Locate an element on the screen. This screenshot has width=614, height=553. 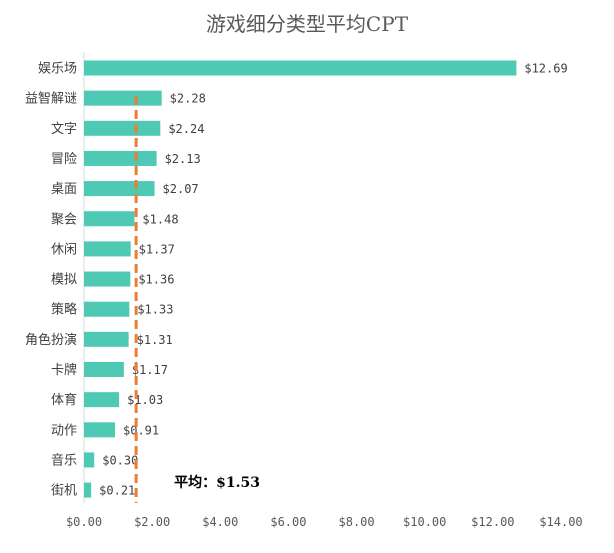
x-tick-label: $0.00 is located at coordinates (84, 522).